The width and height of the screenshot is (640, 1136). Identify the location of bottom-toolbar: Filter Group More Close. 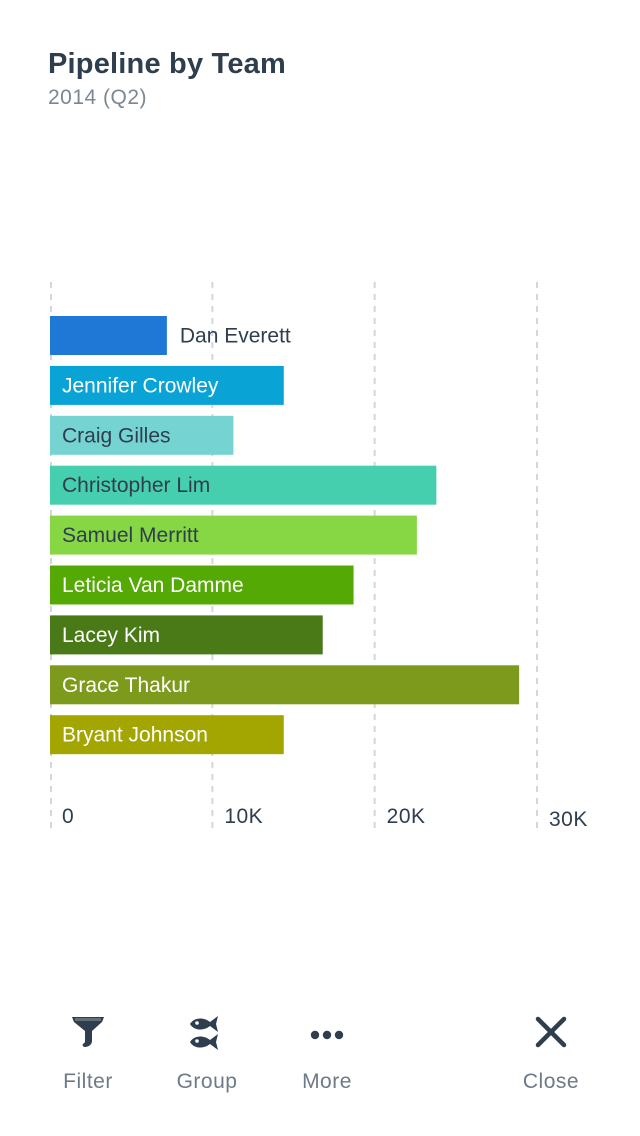
(320, 1065).